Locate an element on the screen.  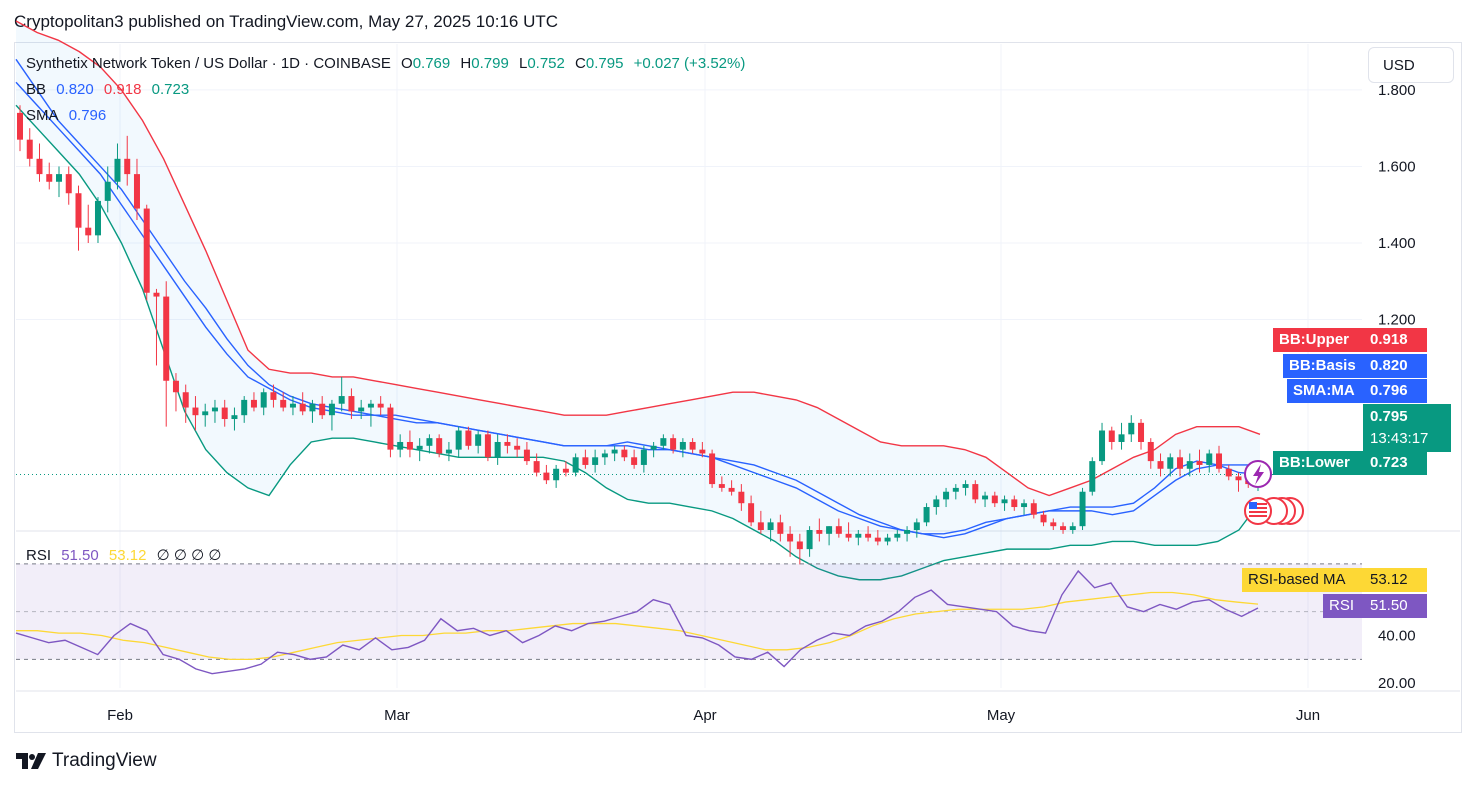
bb-lower-tag-value: 0.723 is located at coordinates (1395, 463).